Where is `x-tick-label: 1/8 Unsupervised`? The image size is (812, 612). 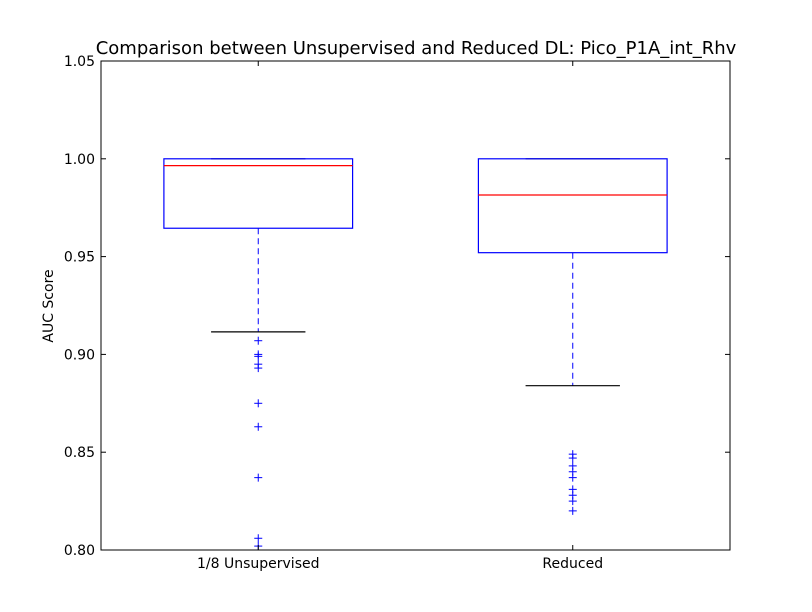
x-tick-label: 1/8 Unsupervised is located at coordinates (258, 564).